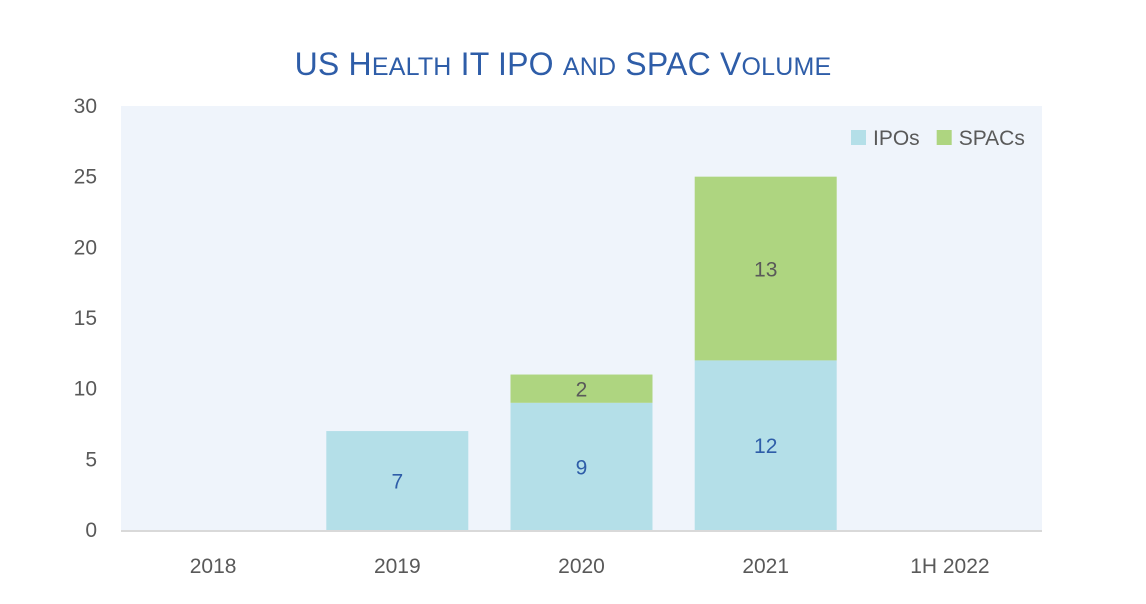 This screenshot has width=1146, height=604. I want to click on bar-ipos-2020, so click(581, 466).